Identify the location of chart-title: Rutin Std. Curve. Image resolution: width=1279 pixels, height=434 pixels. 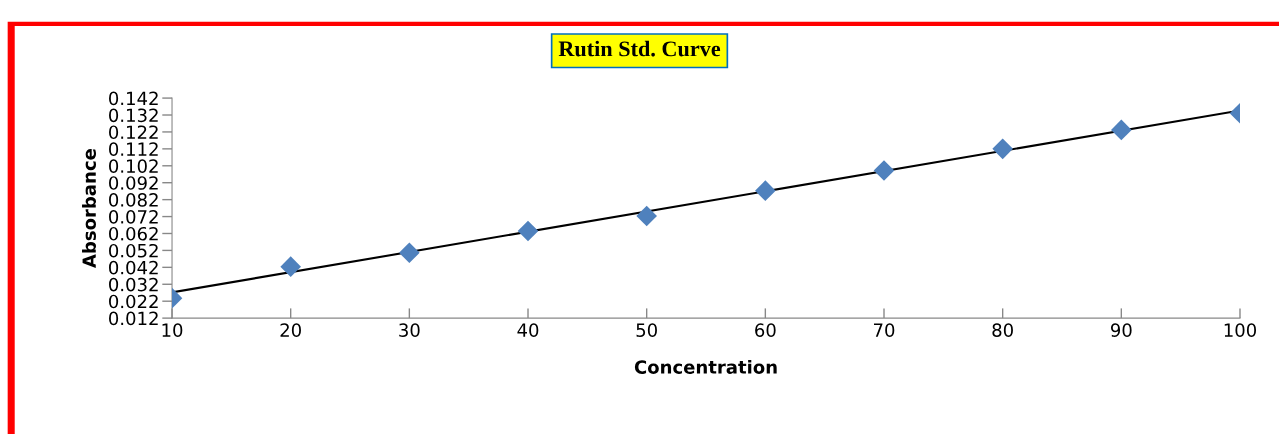
(639, 48).